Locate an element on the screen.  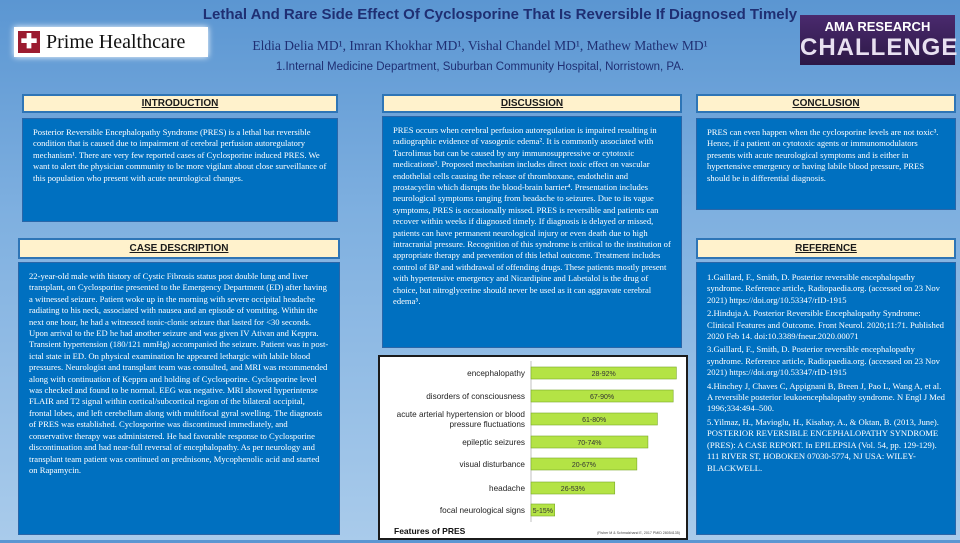
introduction-heading: INTRODUCTION is located at coordinates (180, 103).